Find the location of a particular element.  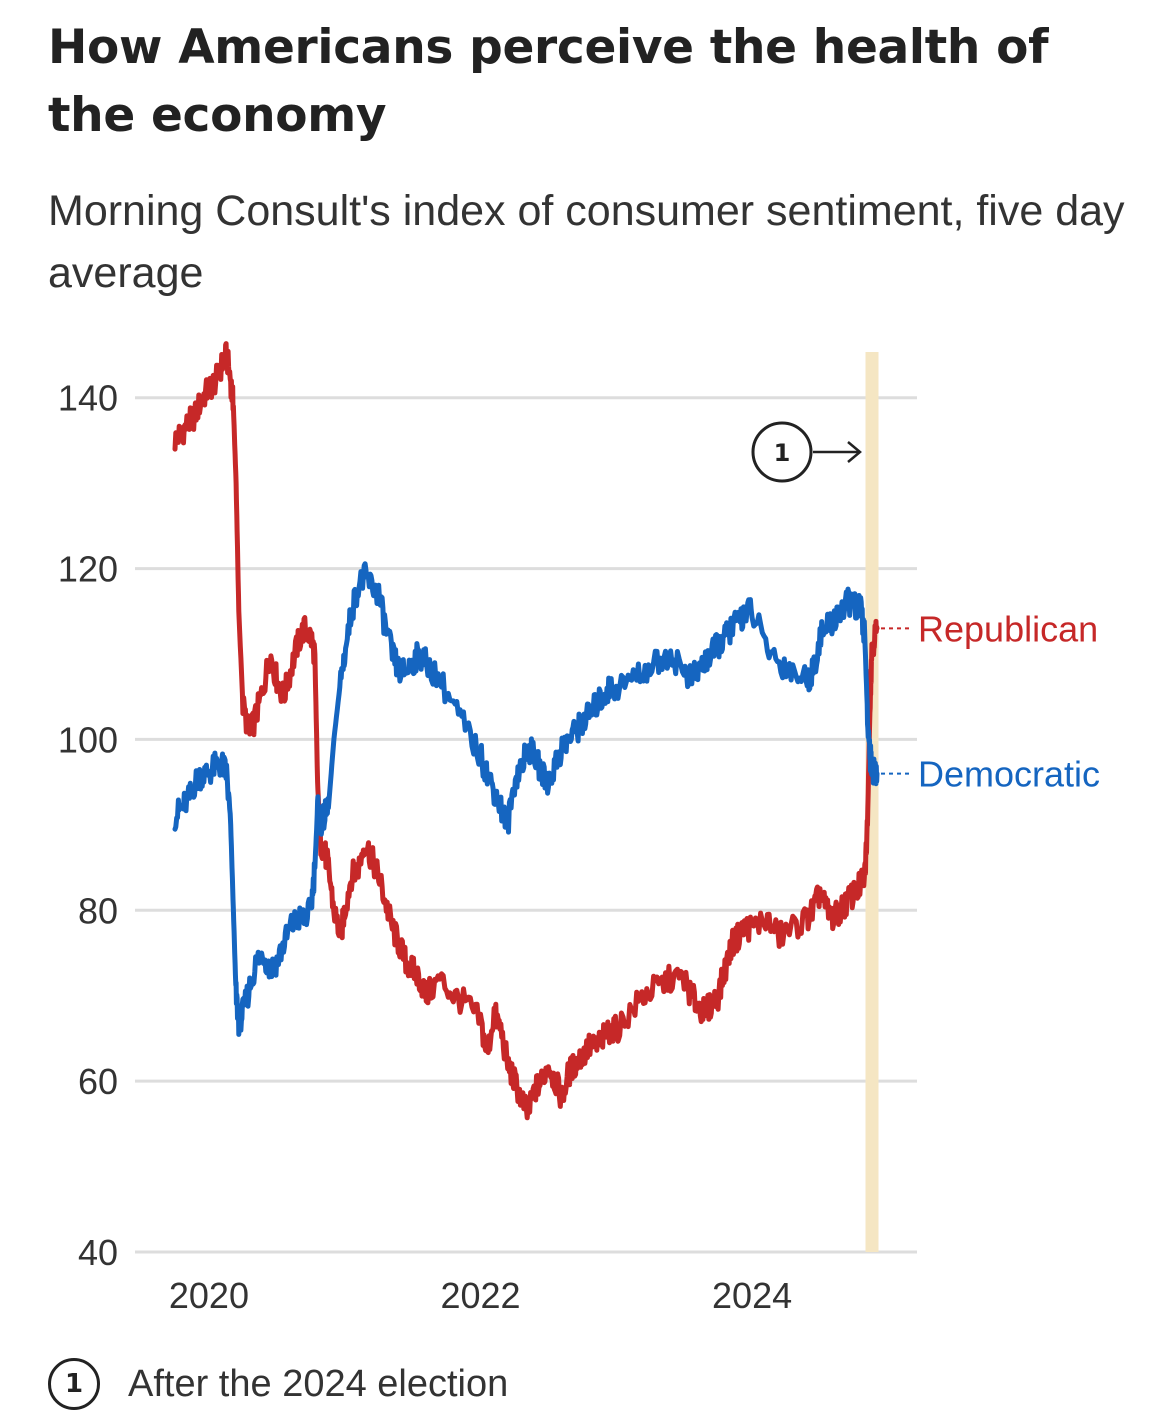

y-tick-label: 100 is located at coordinates (88, 739).